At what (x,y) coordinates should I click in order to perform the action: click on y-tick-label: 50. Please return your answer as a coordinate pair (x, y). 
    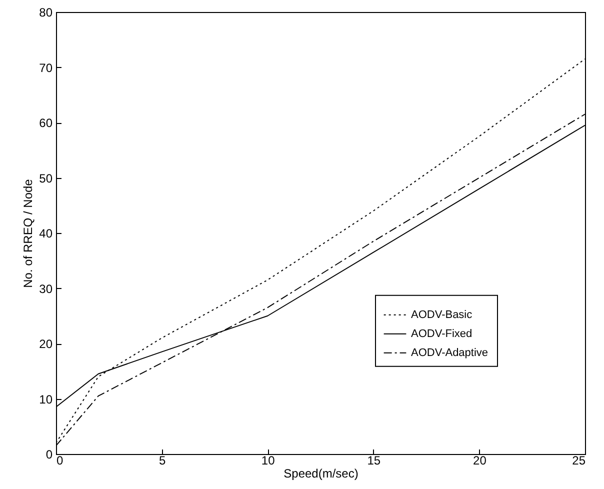
    Looking at the image, I should click on (46, 178).